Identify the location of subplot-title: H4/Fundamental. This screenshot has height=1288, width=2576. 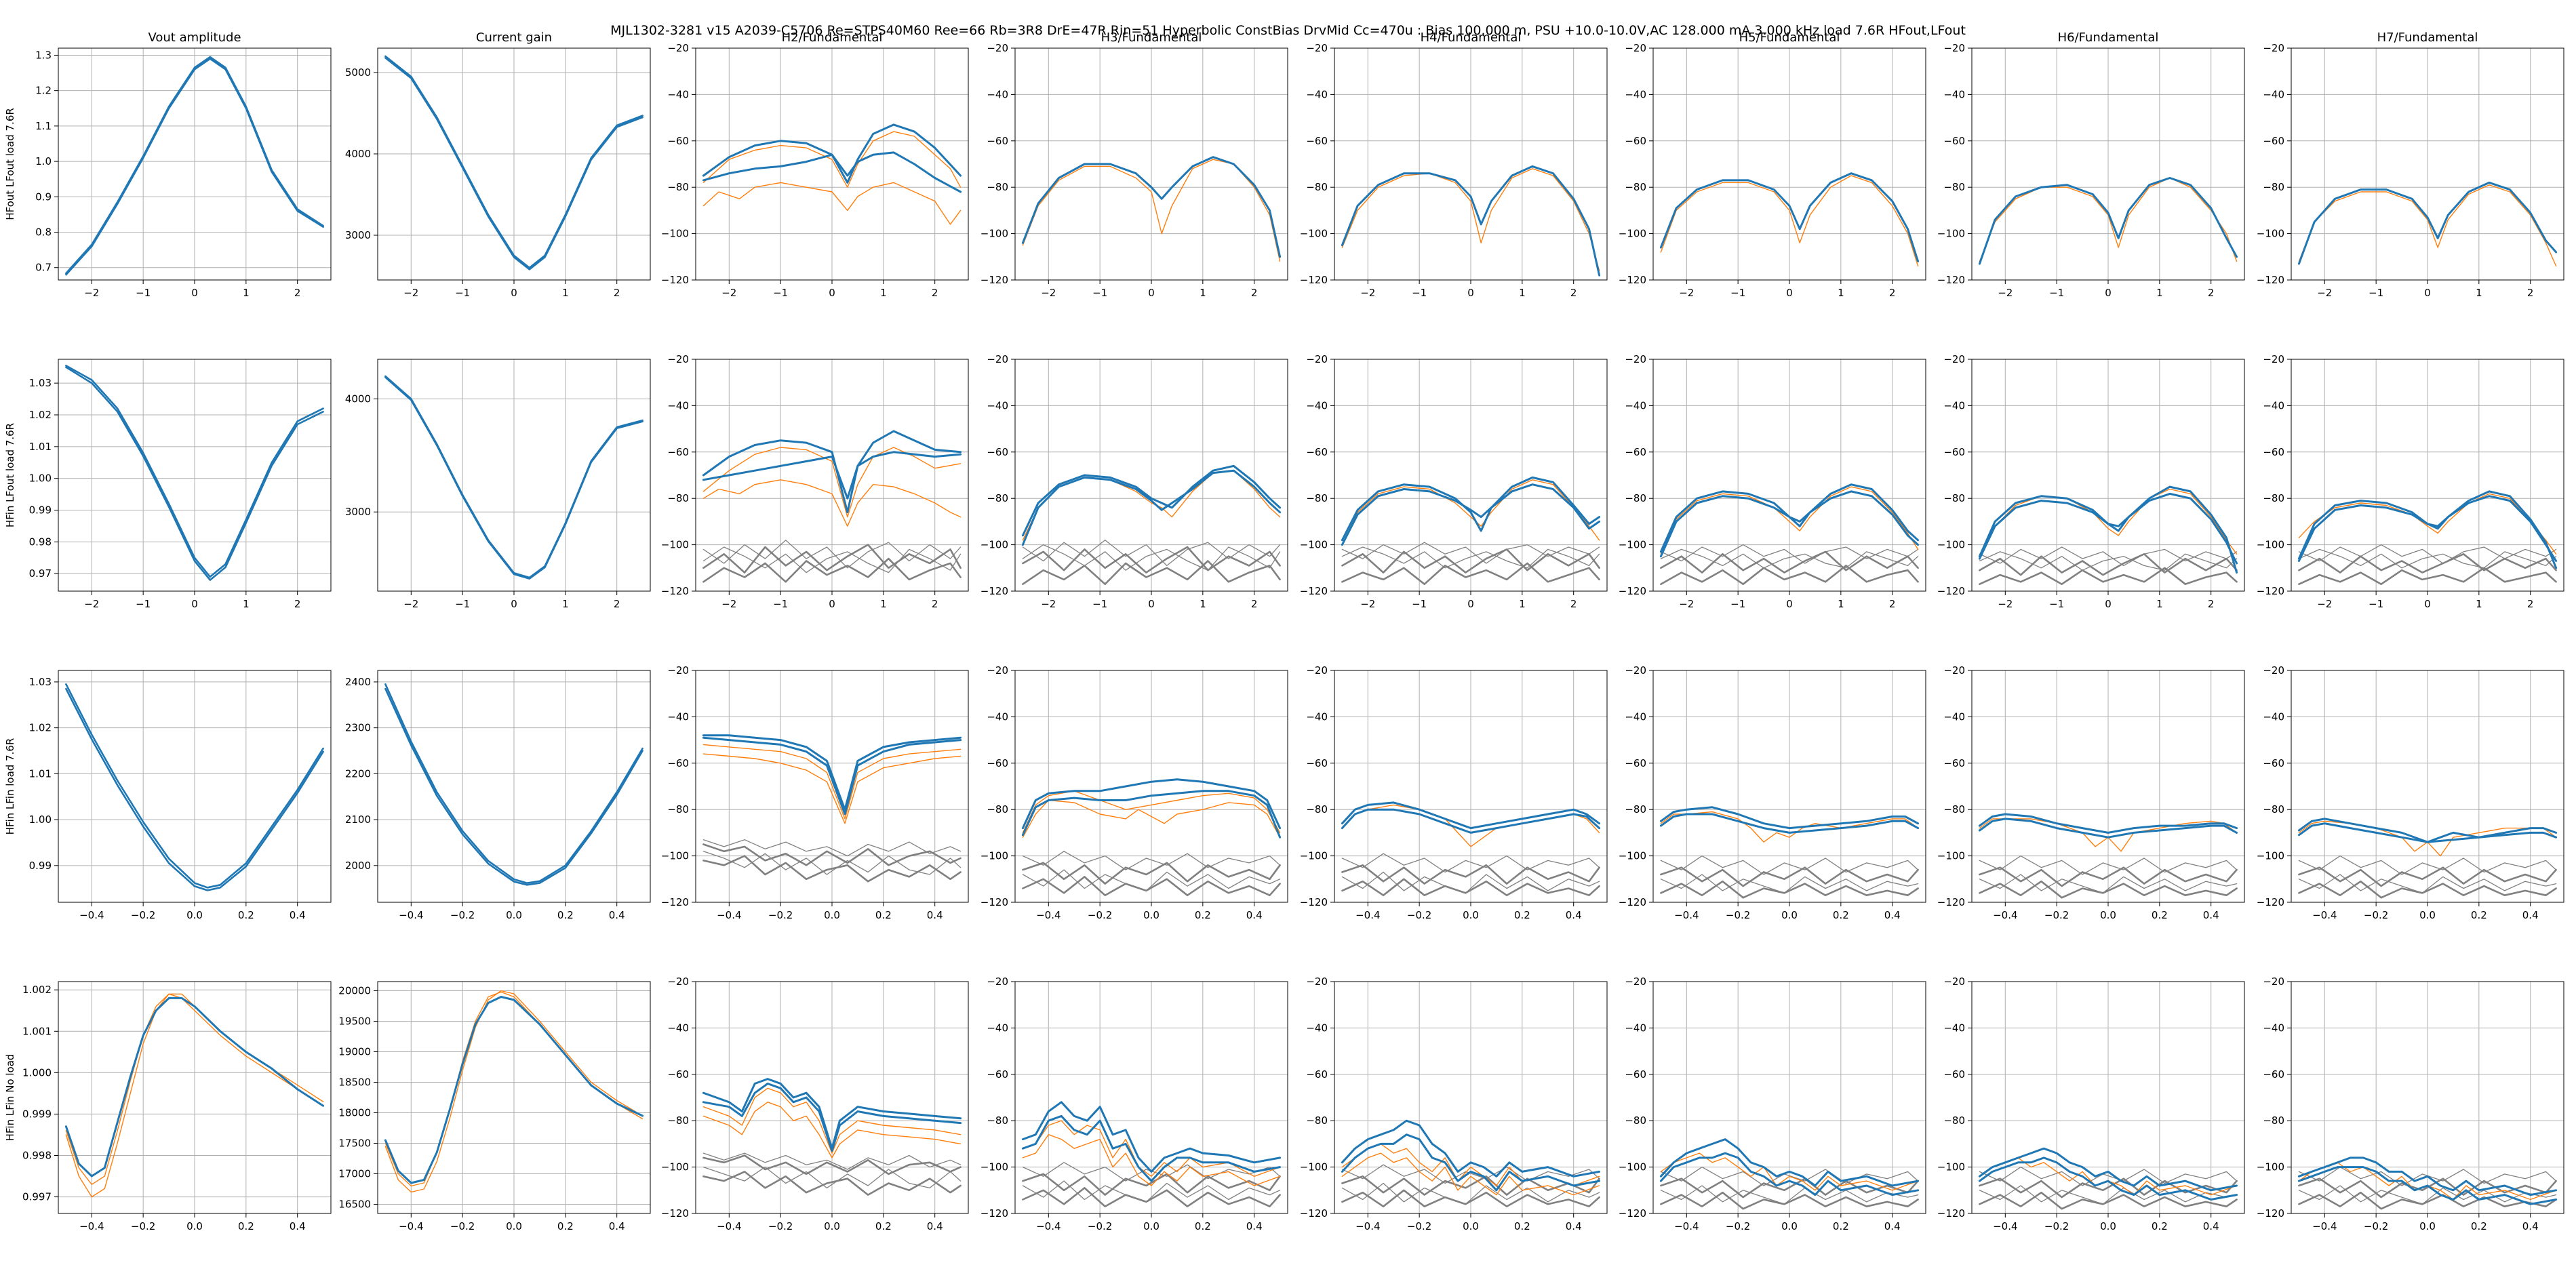
(1472, 38).